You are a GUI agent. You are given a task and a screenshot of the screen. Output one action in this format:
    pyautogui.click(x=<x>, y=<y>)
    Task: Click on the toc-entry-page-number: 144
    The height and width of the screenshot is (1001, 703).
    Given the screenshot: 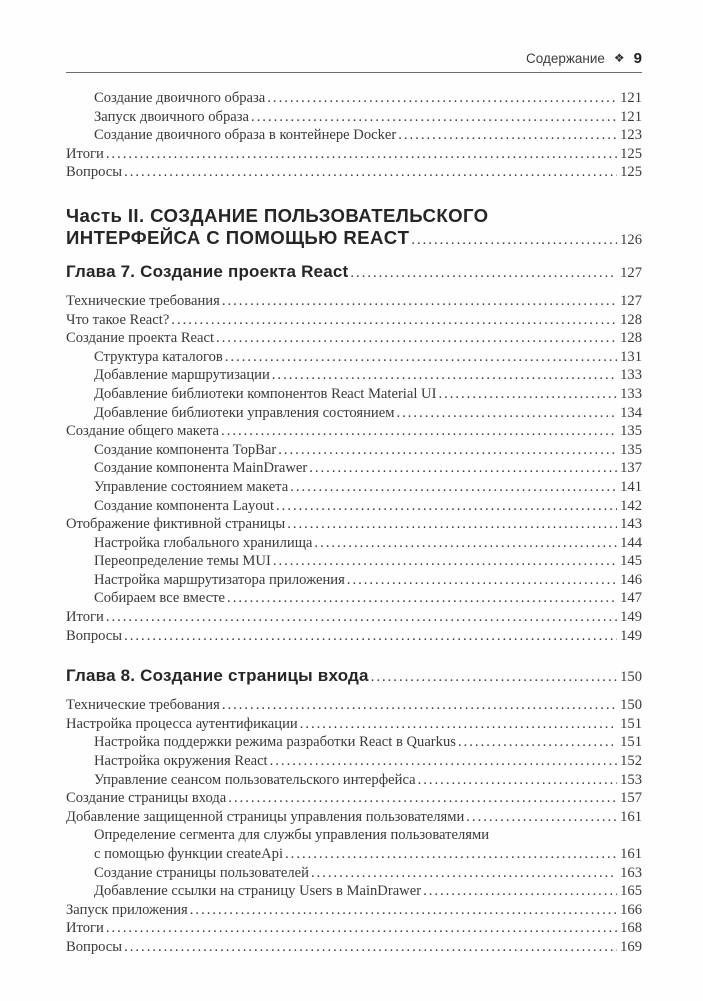 What is the action you would take?
    pyautogui.click(x=631, y=542)
    